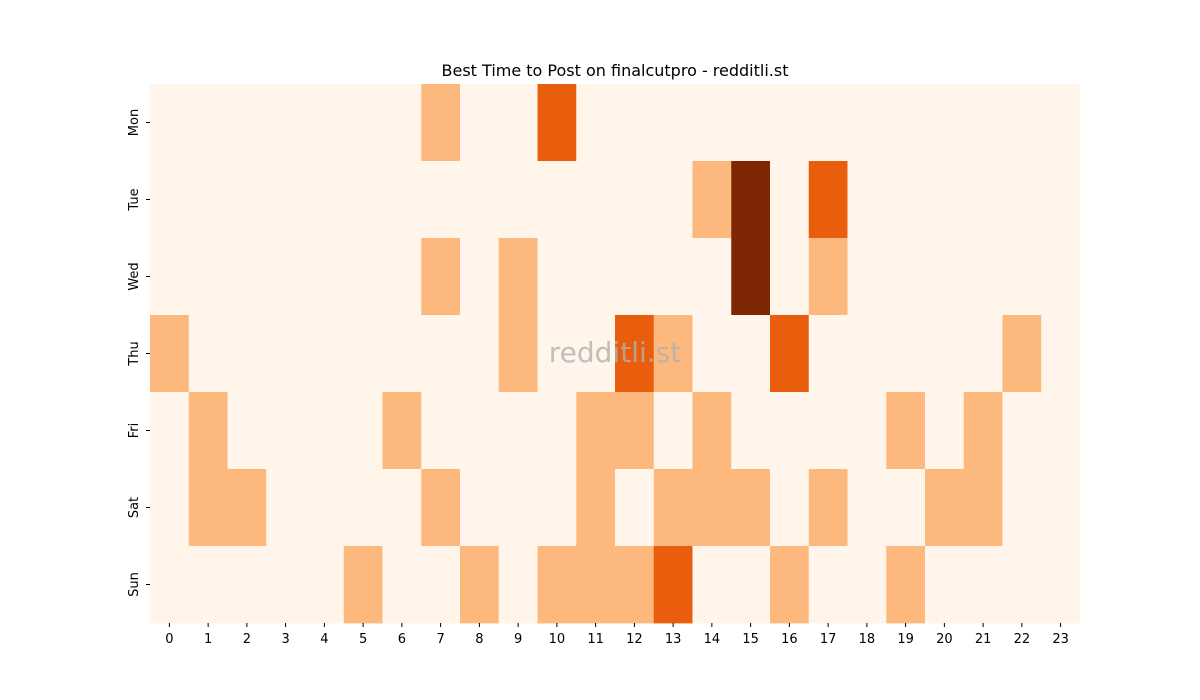 The image size is (1200, 700). What do you see at coordinates (983, 639) in the screenshot?
I see `x-tick-label: 21` at bounding box center [983, 639].